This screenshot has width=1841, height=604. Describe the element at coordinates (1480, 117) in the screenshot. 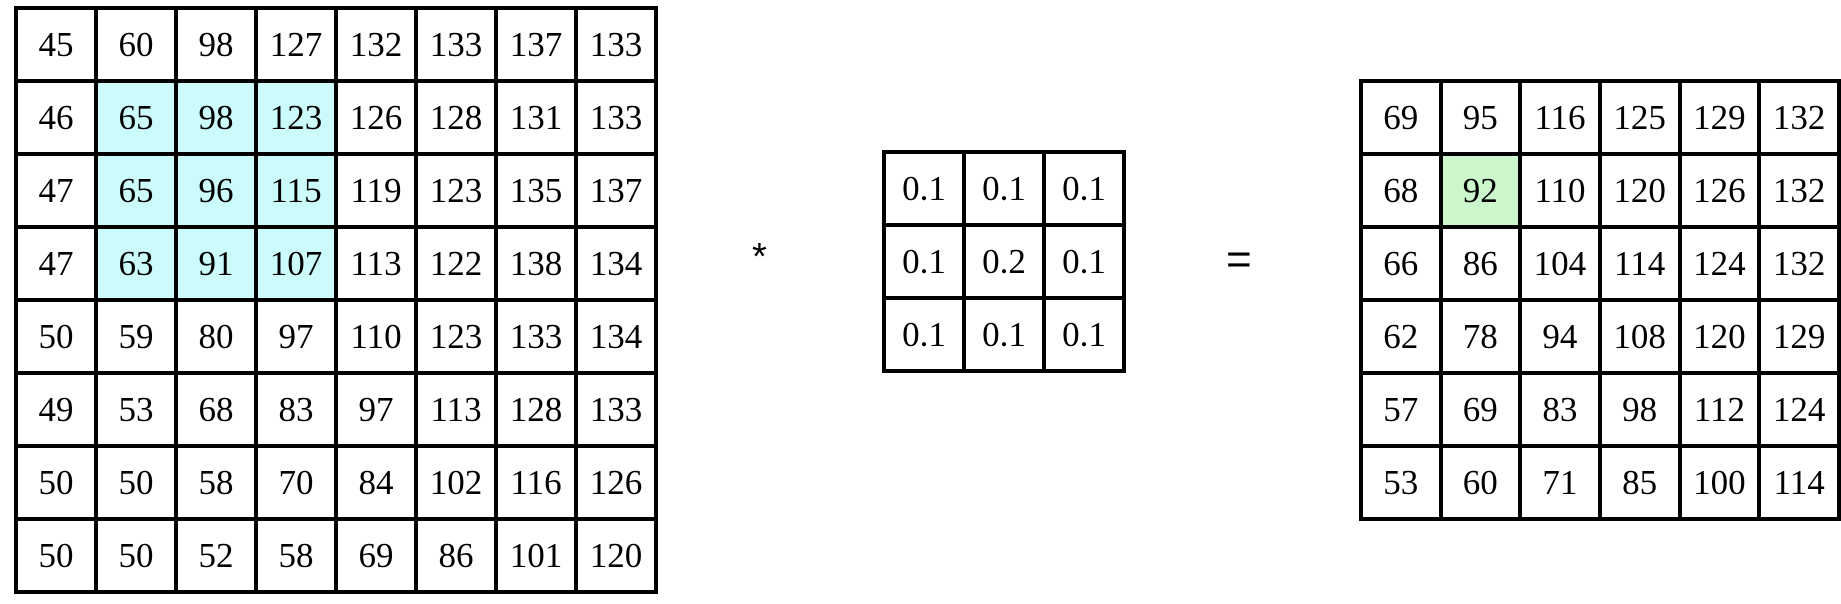

I see `output-matrix-cell: 95` at that location.